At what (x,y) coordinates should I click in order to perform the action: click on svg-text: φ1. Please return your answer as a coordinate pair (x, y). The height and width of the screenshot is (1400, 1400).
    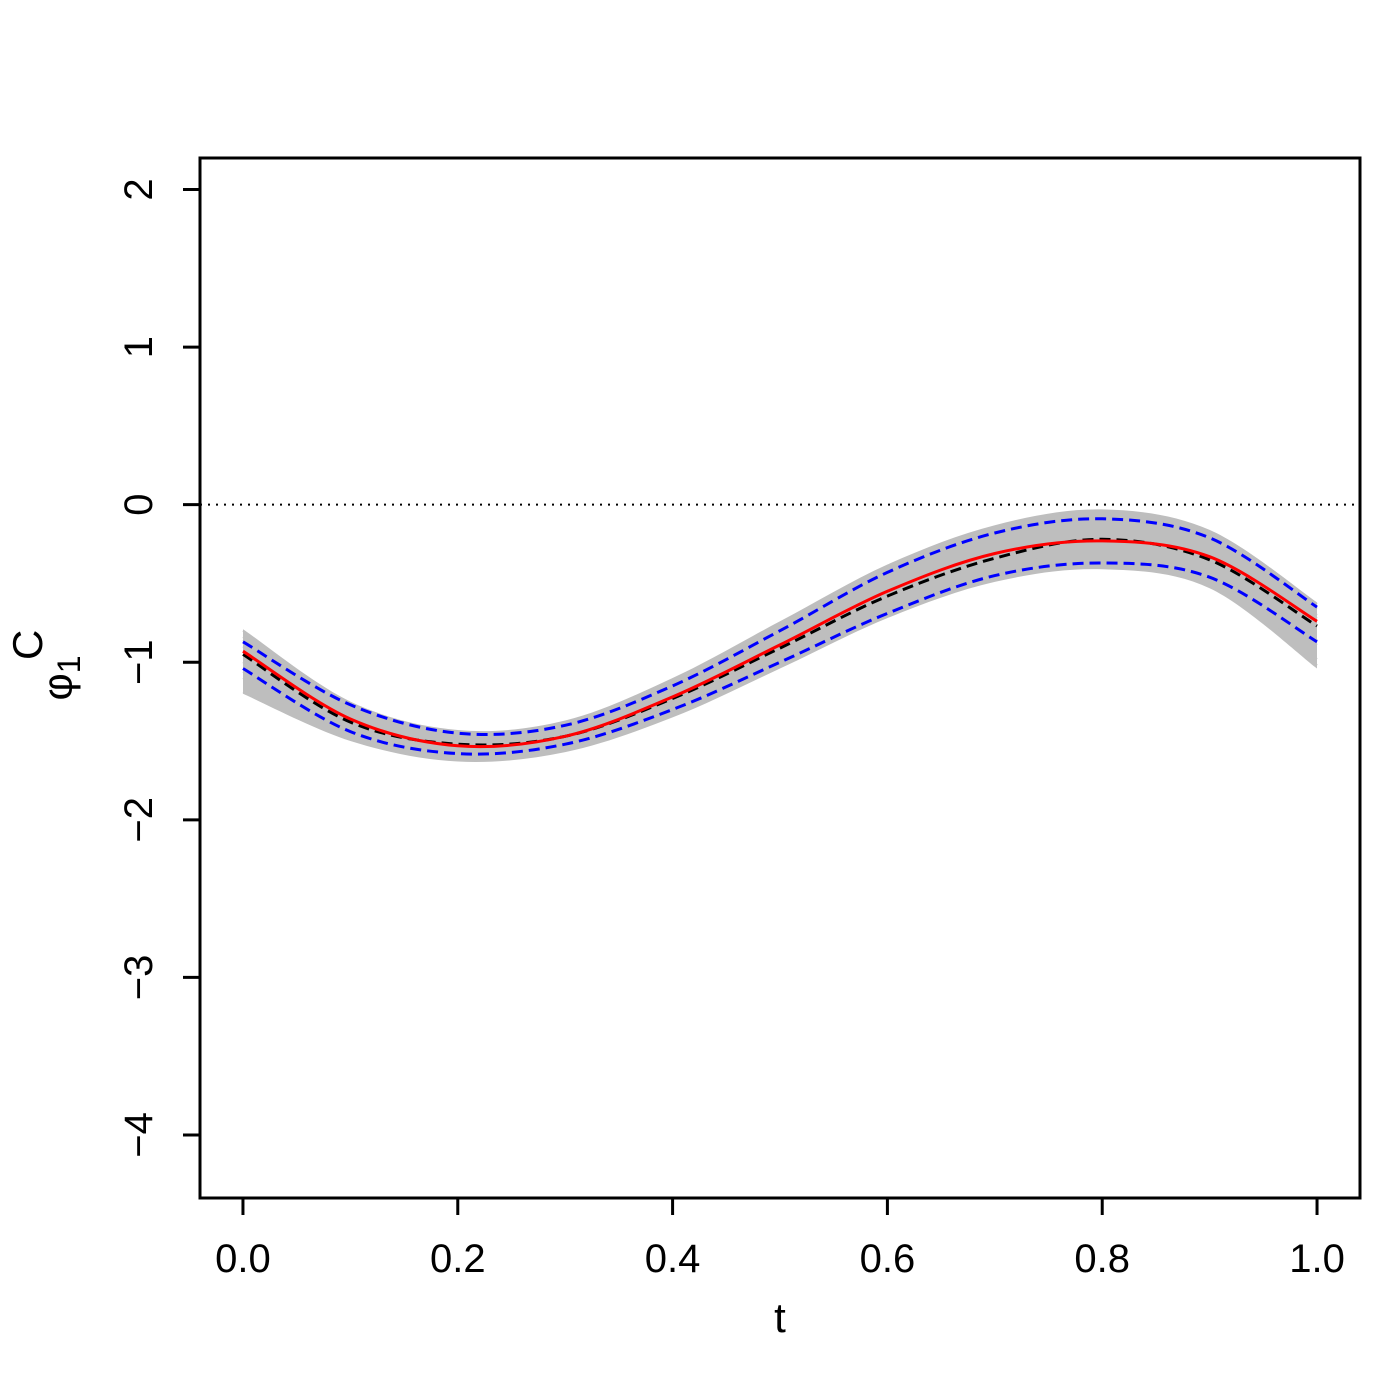
    Looking at the image, I should click on (60, 677).